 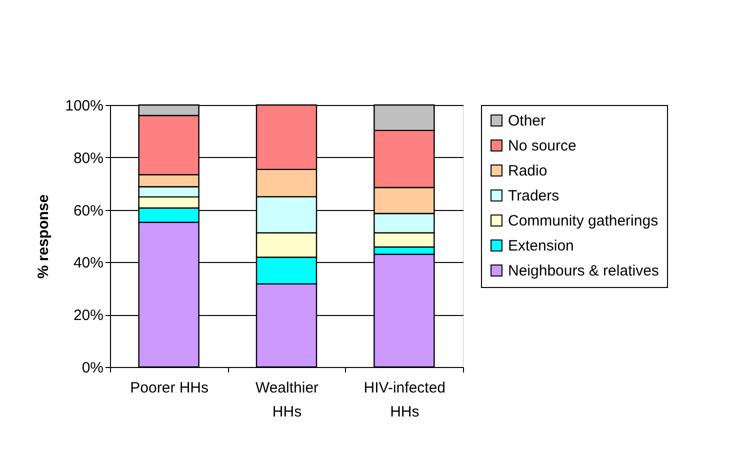 What do you see at coordinates (287, 400) in the screenshot?
I see `x-tick-label: Wealthier HHs` at bounding box center [287, 400].